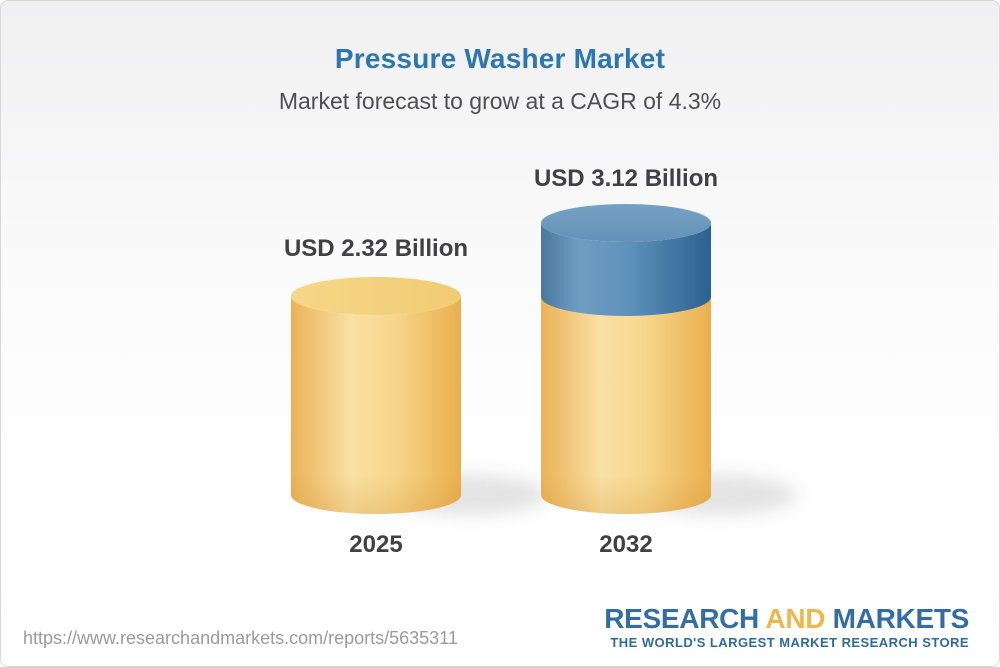 The height and width of the screenshot is (667, 1000). What do you see at coordinates (376, 248) in the screenshot?
I see `value-label-2025: USD 2.32 Billion` at bounding box center [376, 248].